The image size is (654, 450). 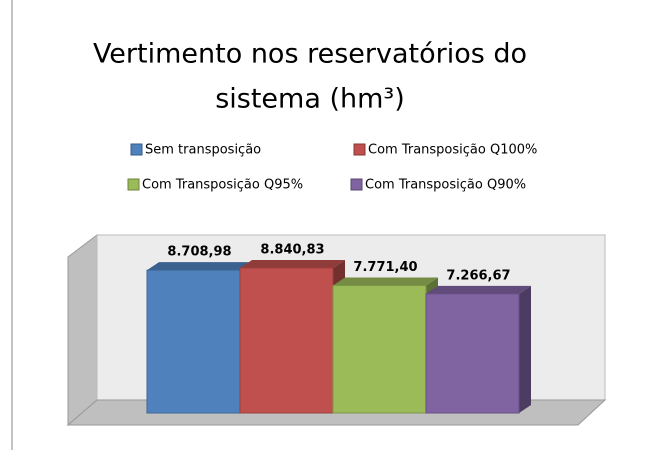 I want to click on data-label: 7.771,40, so click(x=385, y=267).